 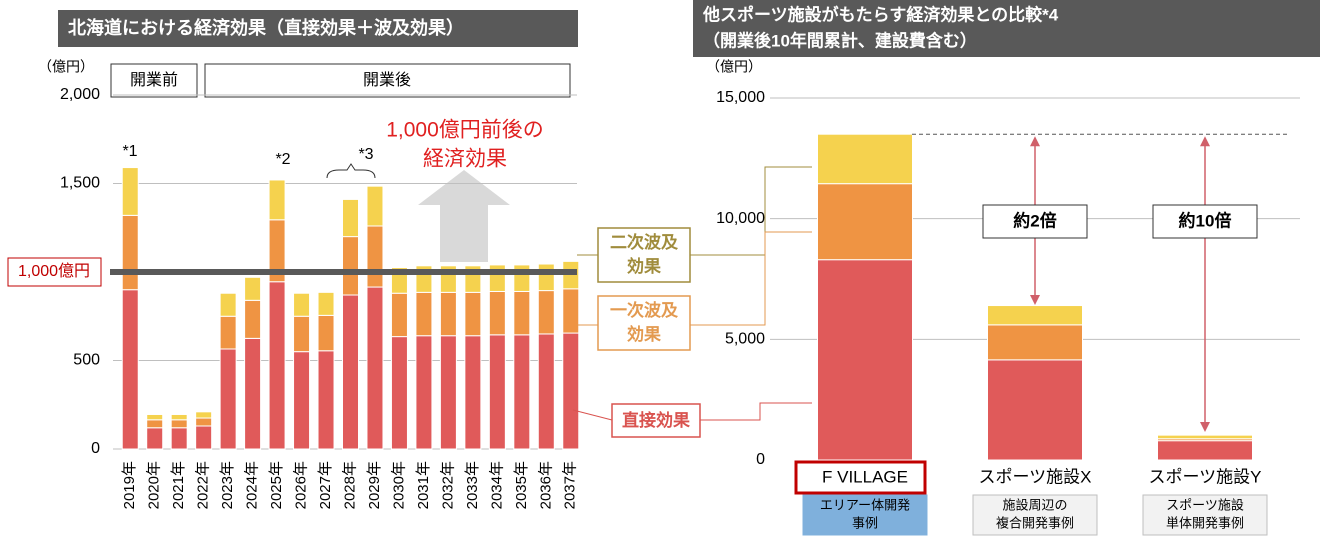 What do you see at coordinates (865, 504) in the screenshot?
I see `category-note: エリアー体開発` at bounding box center [865, 504].